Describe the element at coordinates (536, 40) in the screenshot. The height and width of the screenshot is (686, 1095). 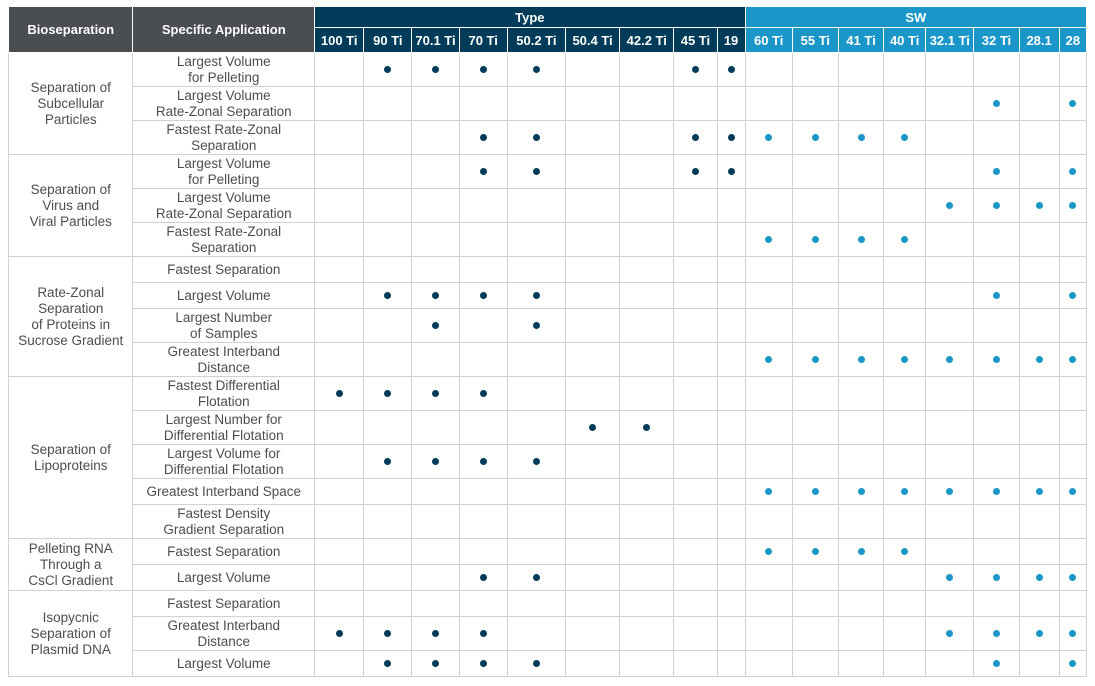
I see `rotor-header-type: 50.2 Ti` at that location.